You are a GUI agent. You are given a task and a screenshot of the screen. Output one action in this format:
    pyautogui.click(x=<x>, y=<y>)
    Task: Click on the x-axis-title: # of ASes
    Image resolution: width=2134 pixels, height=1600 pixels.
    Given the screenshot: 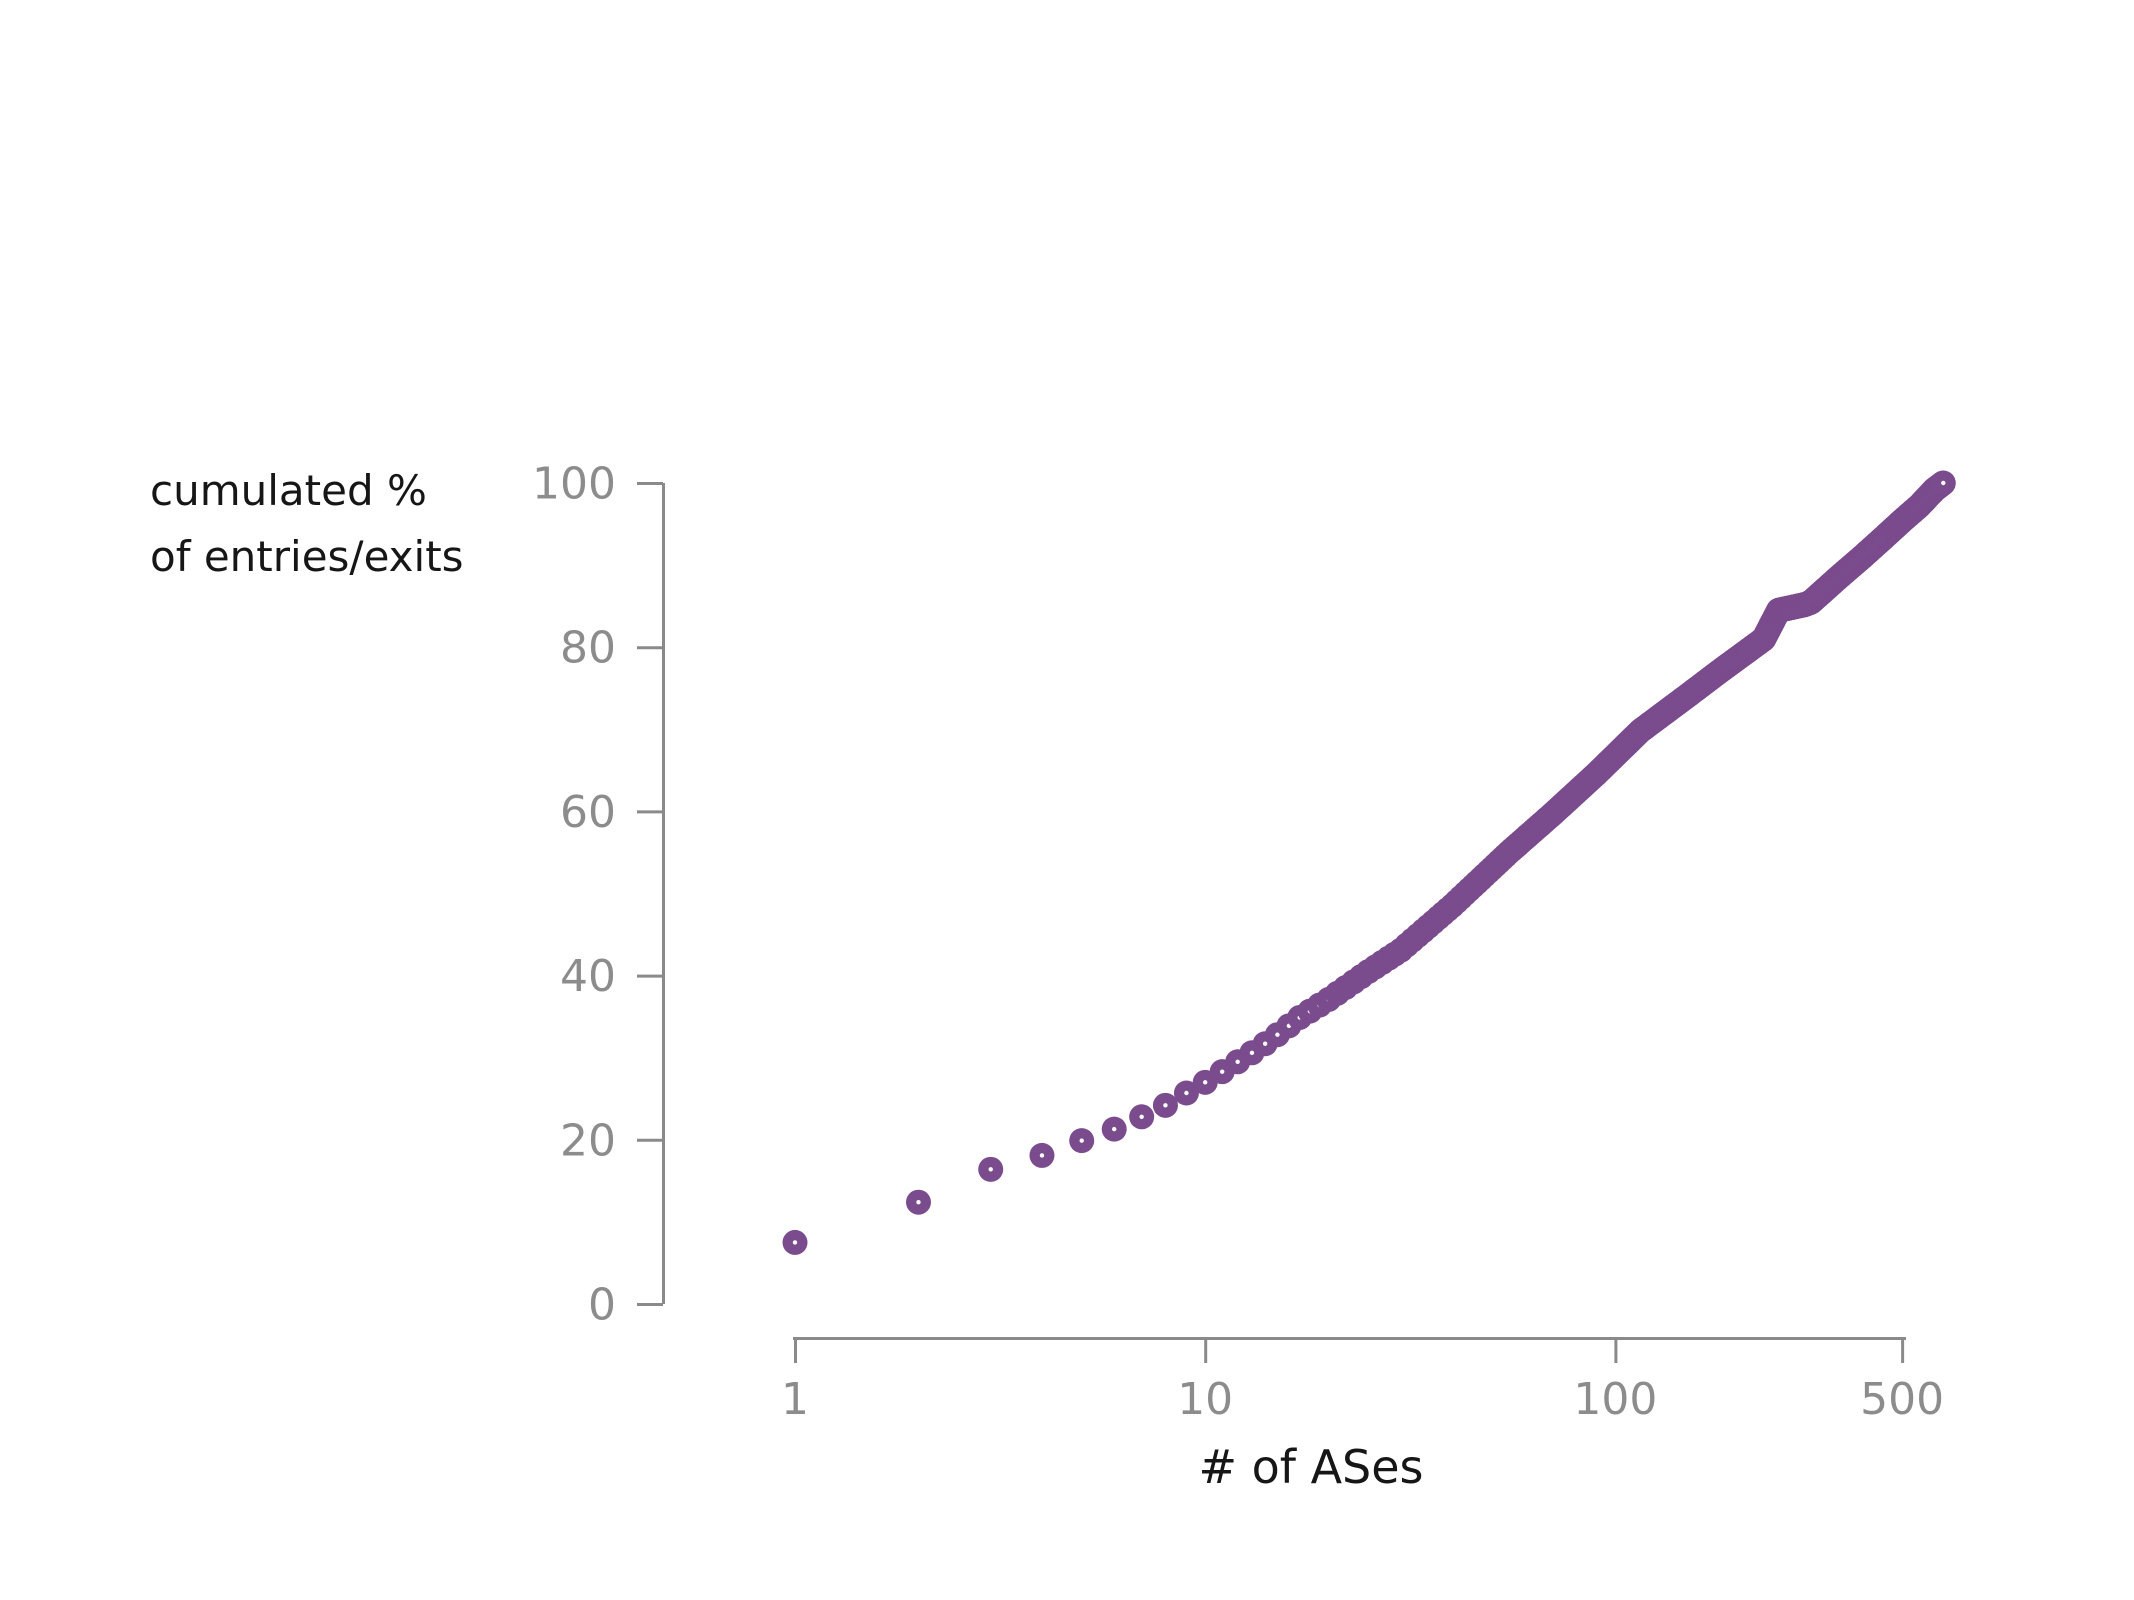 What is the action you would take?
    pyautogui.click(x=1311, y=1467)
    